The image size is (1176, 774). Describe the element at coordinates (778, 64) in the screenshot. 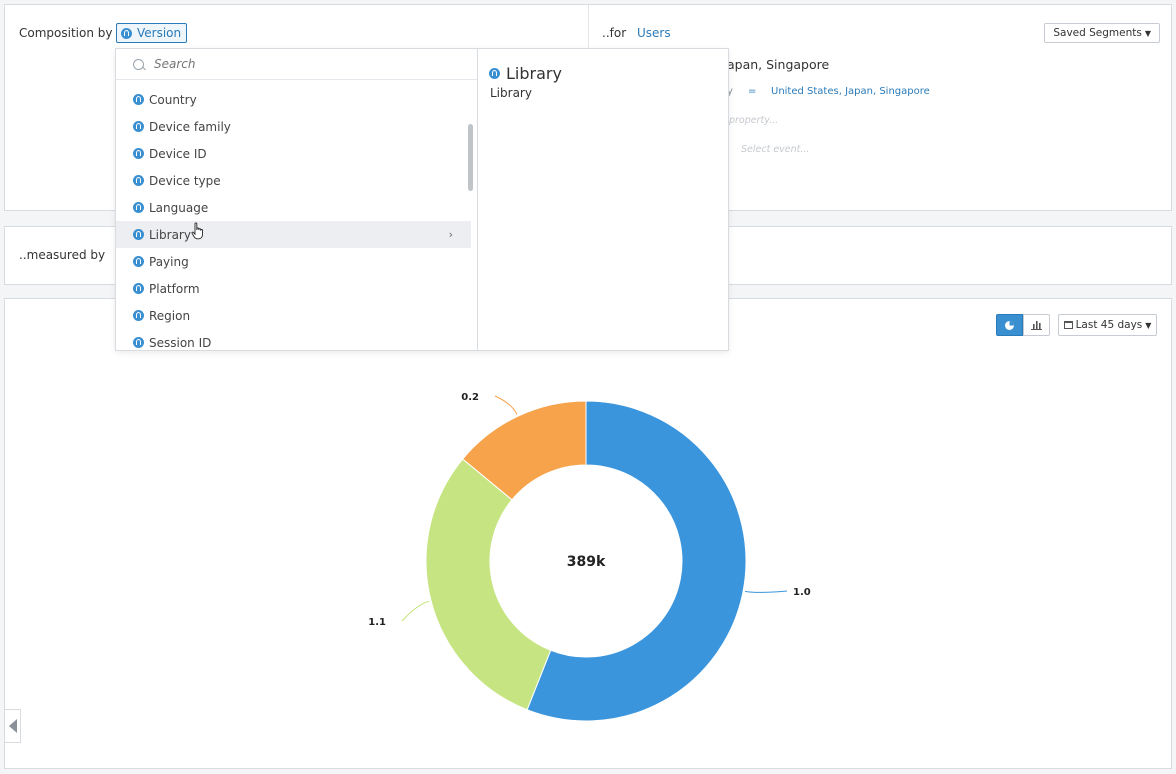

I see `segment-title: apan, Singapore` at that location.